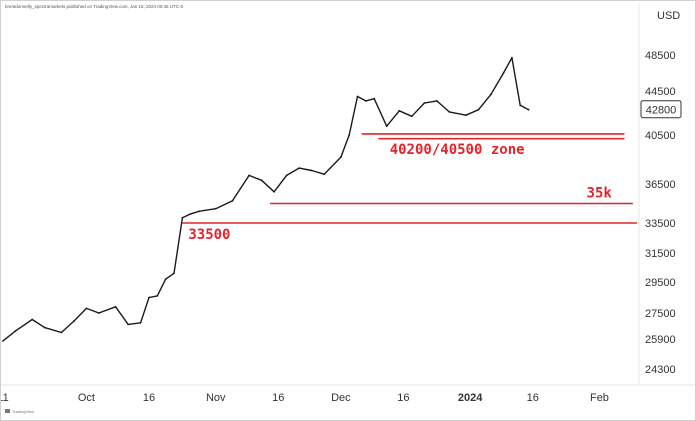 The height and width of the screenshot is (421, 696). What do you see at coordinates (23, 411) in the screenshot?
I see `tradingview-watermark: TradingView` at bounding box center [23, 411].